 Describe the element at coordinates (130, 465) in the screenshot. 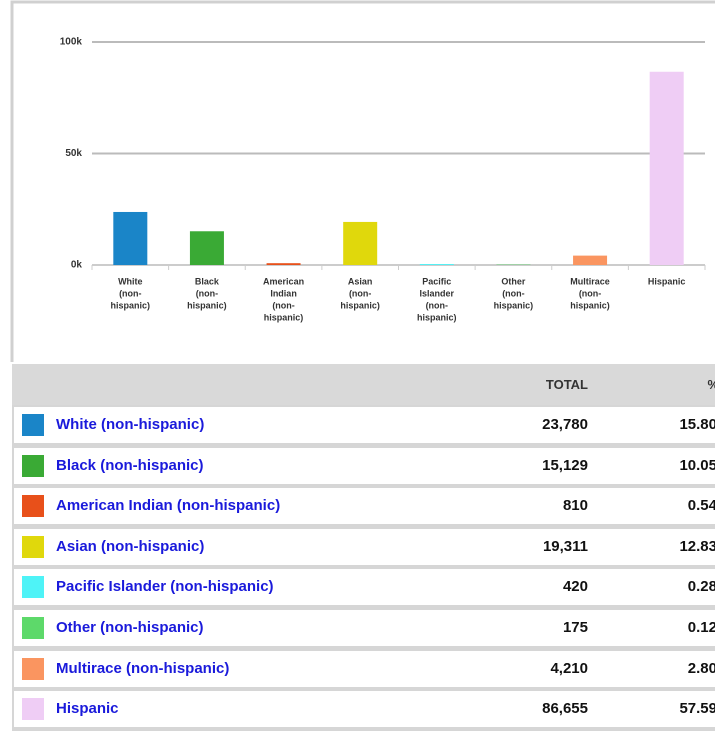

I see `row-name: Black (non-hispanic)` at that location.